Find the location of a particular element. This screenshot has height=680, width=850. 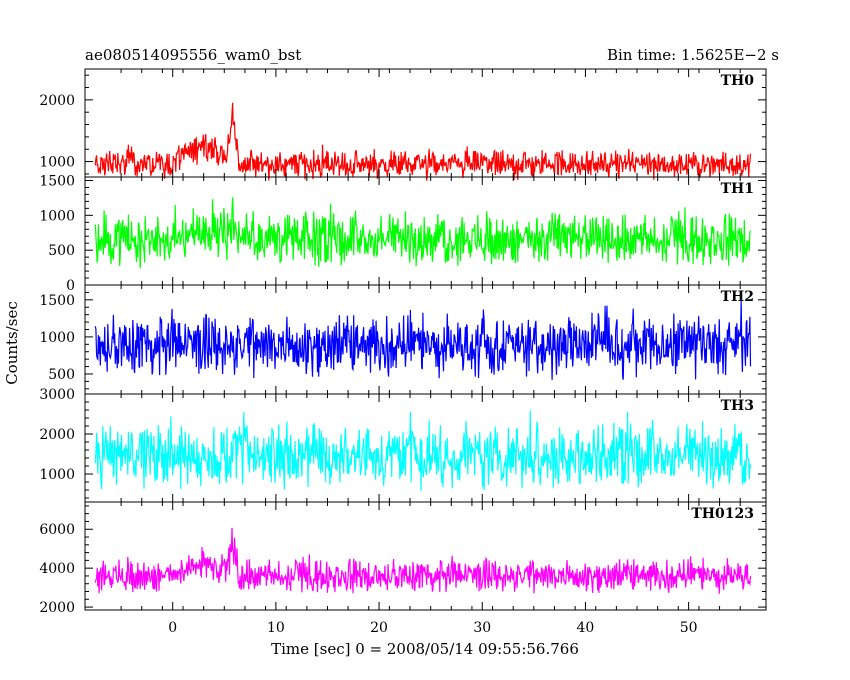

series-th3 is located at coordinates (423, 450).